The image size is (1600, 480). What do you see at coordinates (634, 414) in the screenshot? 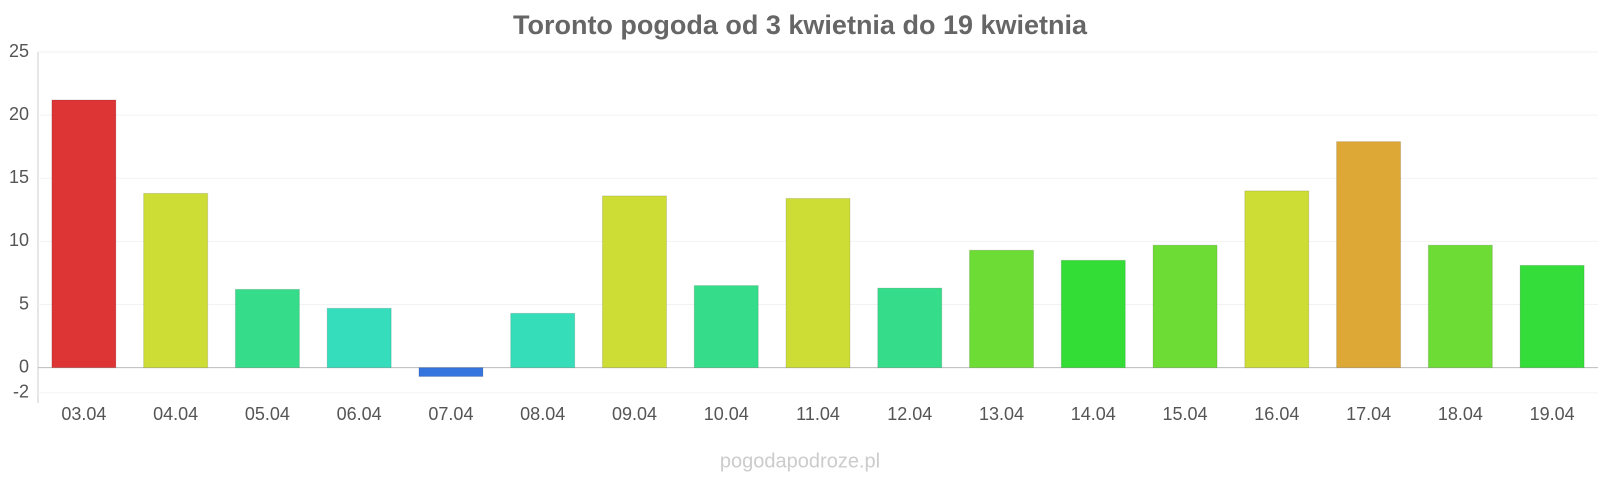
I see `x-tick-label: 09.04` at bounding box center [634, 414].